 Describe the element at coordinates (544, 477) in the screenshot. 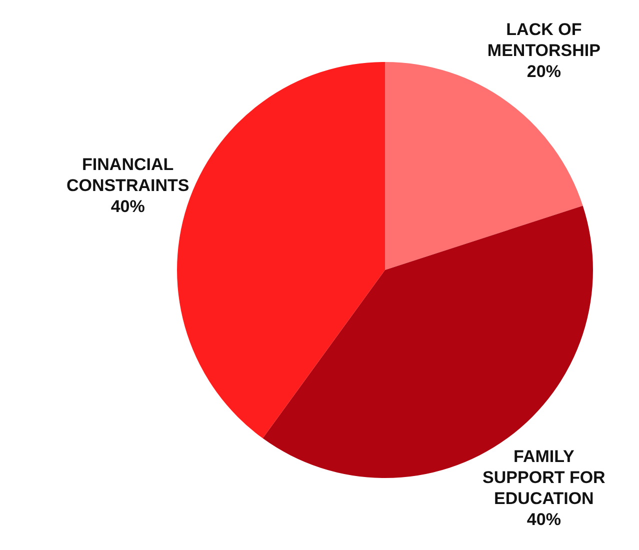

I see `slice-label: FAMILY SUPPORT FOR EDUCATION` at that location.